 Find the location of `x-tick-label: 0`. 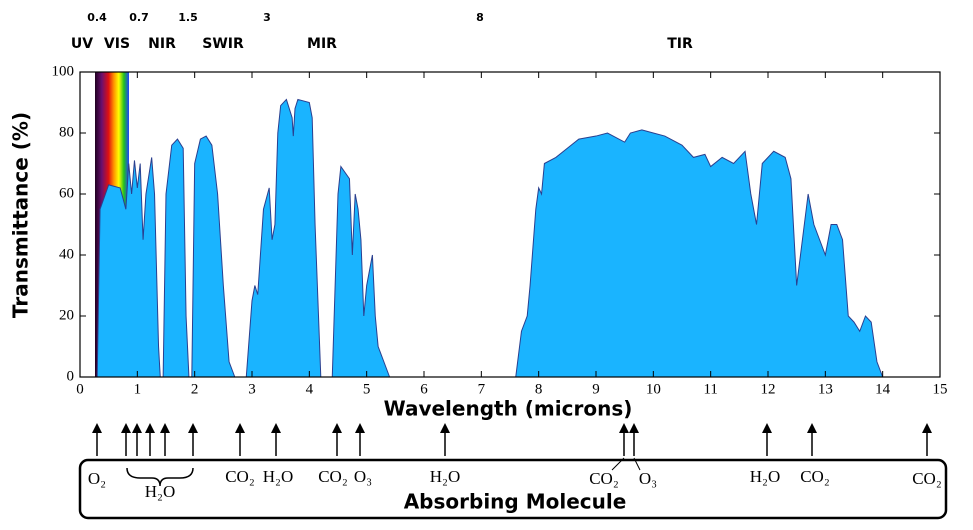

x-tick-label: 0 is located at coordinates (80, 389).